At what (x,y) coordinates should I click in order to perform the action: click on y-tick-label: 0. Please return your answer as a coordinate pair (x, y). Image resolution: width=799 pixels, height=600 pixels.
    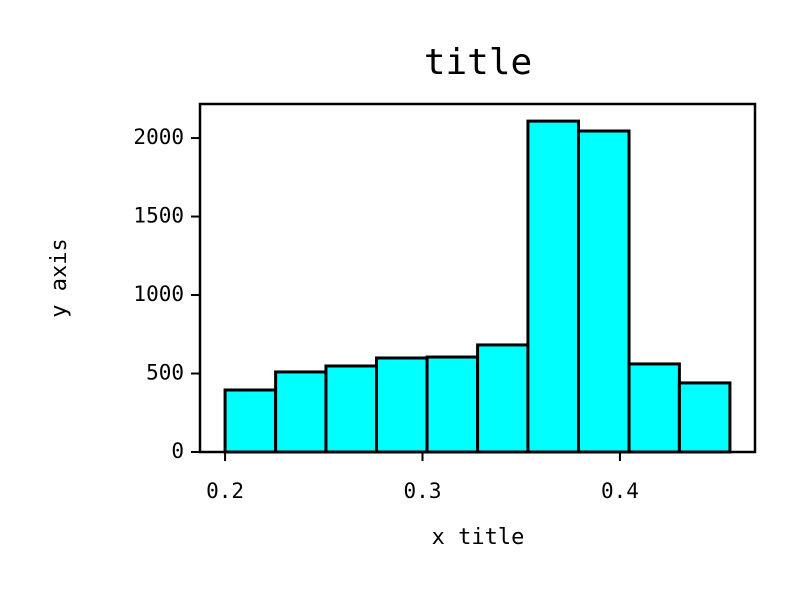
    Looking at the image, I should click on (177, 451).